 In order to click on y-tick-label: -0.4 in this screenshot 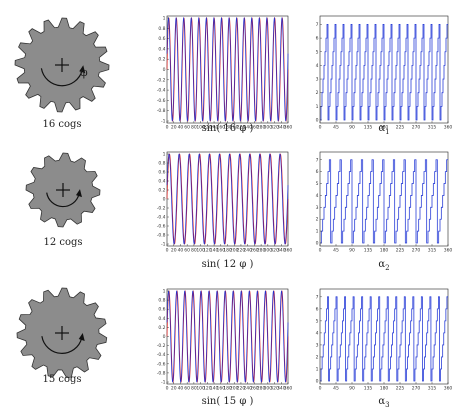, I will do `click(161, 91)`.